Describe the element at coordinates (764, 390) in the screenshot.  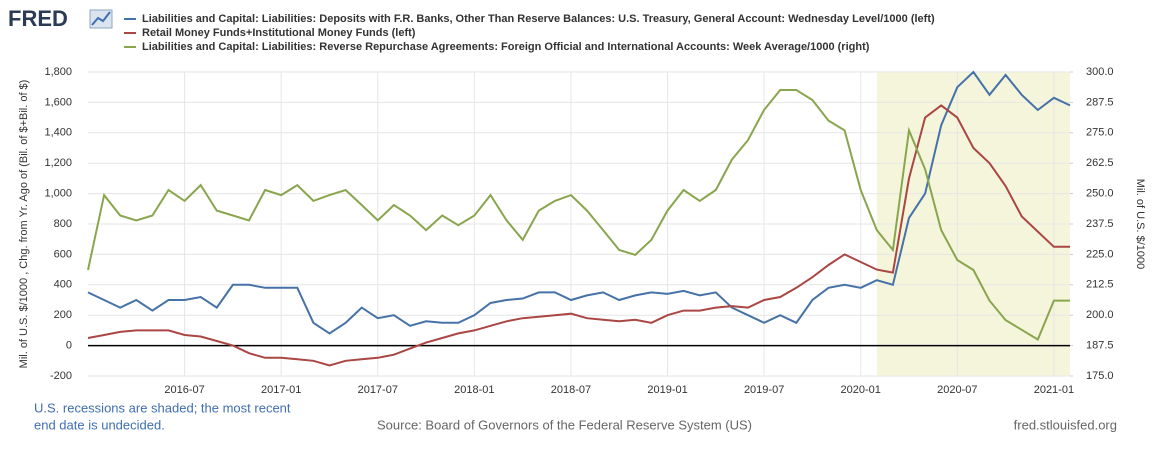
I see `x-tick-label: 2019-07` at that location.